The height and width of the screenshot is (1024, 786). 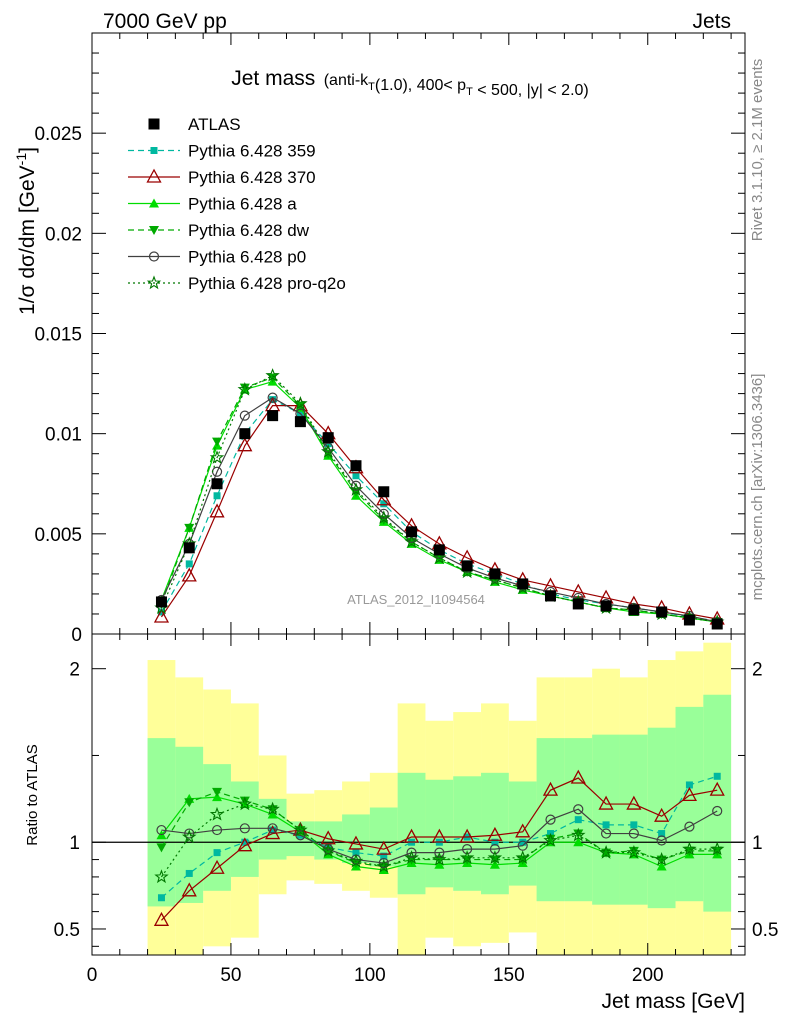 What do you see at coordinates (757, 670) in the screenshot?
I see `ratio-tick-label-right: 2` at bounding box center [757, 670].